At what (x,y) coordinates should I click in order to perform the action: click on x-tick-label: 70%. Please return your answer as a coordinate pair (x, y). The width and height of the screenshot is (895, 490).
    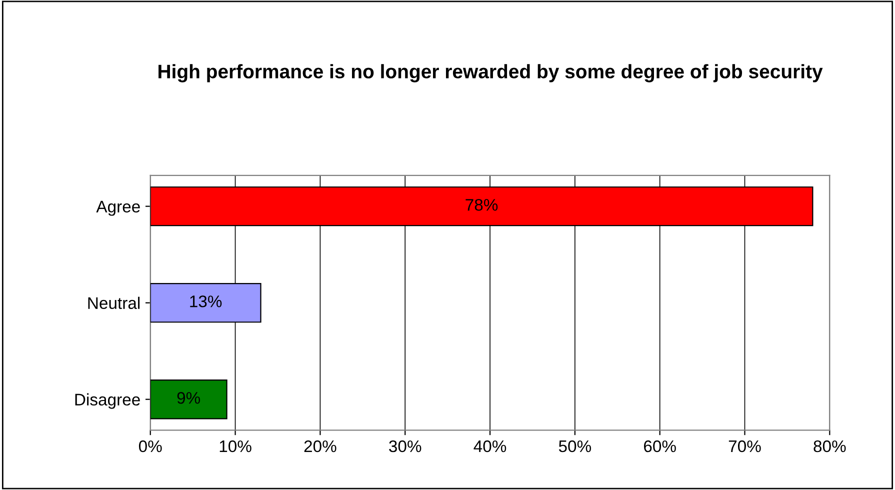
    Looking at the image, I should click on (744, 446).